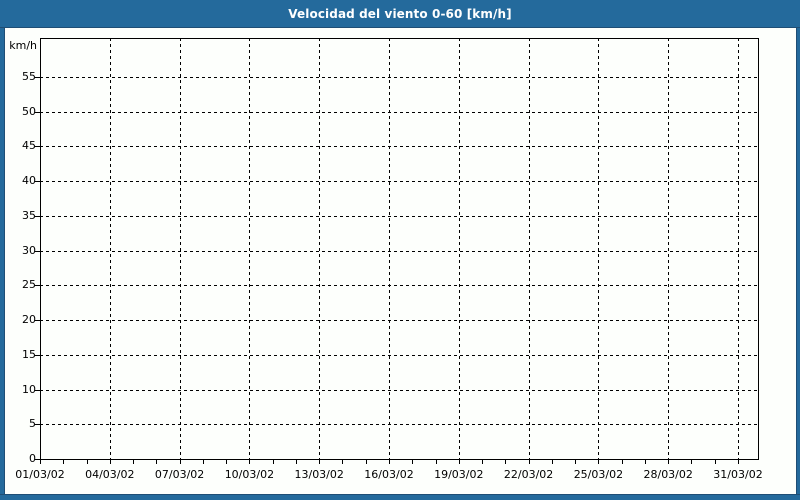 This screenshot has height=500, width=800. I want to click on y-axis-tick-label: 50, so click(29, 111).